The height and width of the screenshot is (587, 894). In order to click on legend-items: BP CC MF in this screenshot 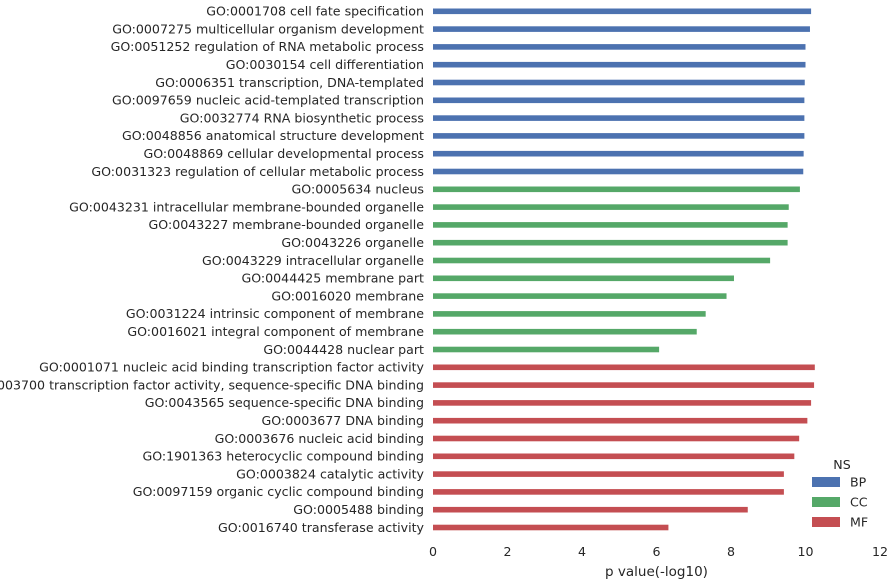, I will do `click(840, 502)`.